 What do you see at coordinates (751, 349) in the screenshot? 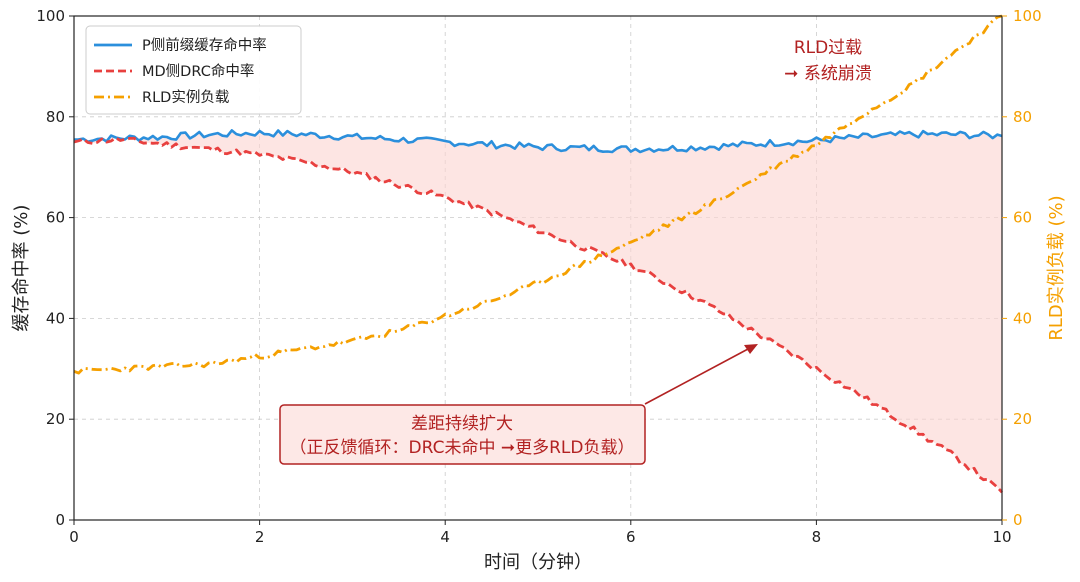
I see `annotation-arrow-head` at bounding box center [751, 349].